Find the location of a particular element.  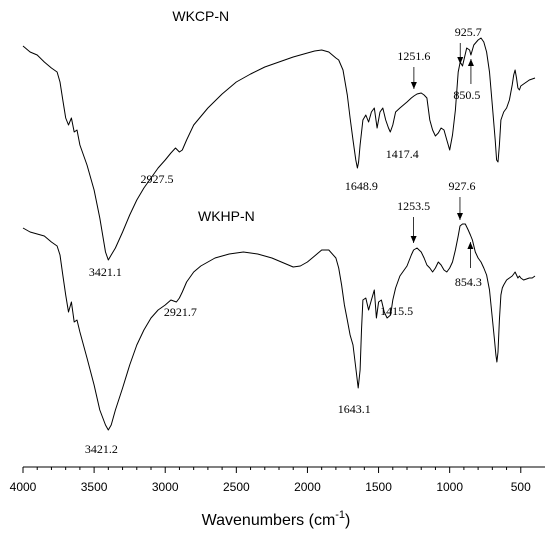

x-axis-title: Wavenumbers (cm-1) is located at coordinates (276, 519).